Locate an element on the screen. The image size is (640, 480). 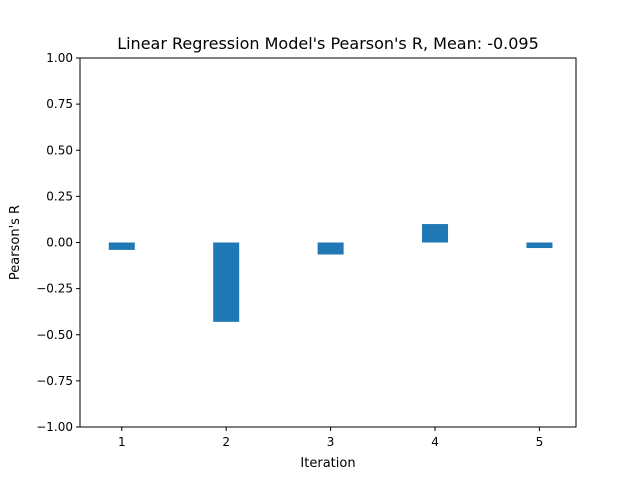
y-axis-ticks: −1.00 −0.75 −0.50 −0.25 0.00 0.25 0.50 0.75 1.00 is located at coordinates (58, 242).